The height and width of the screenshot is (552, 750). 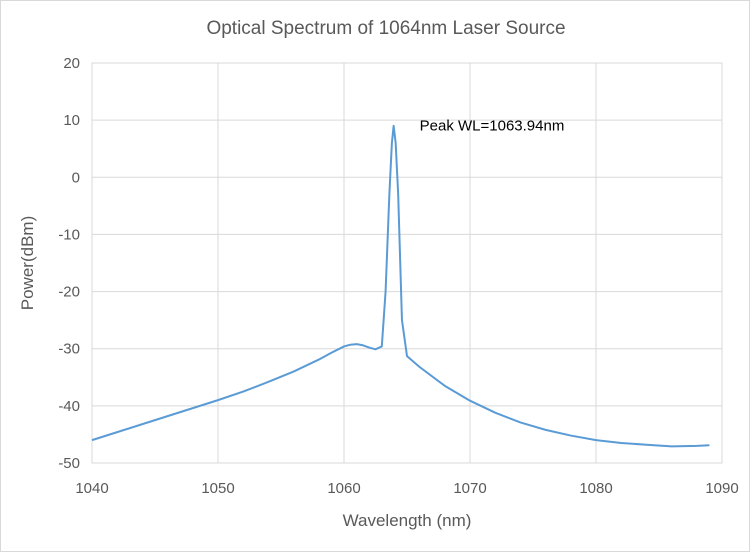 I want to click on peak-annotation: Peak WL=1063.94nm, so click(x=492, y=126).